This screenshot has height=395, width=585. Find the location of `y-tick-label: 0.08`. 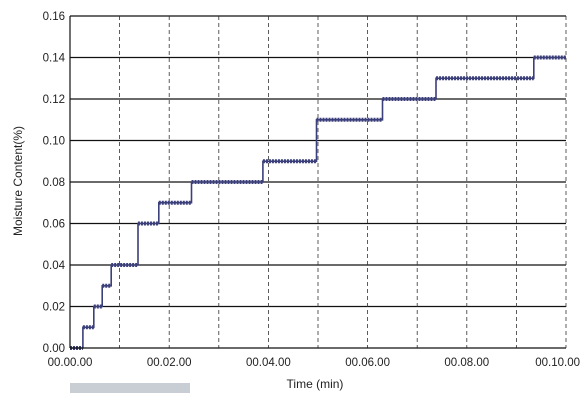

y-tick-label: 0.08 is located at coordinates (54, 183).